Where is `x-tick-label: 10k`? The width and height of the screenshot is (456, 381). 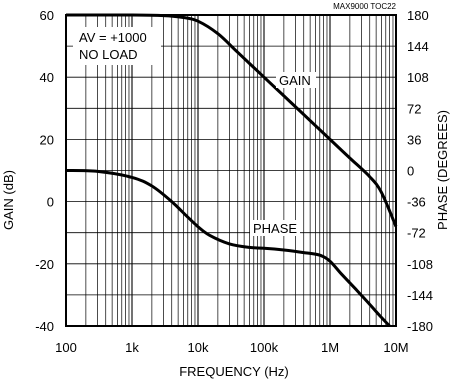 x-tick-label: 10k is located at coordinates (198, 347).